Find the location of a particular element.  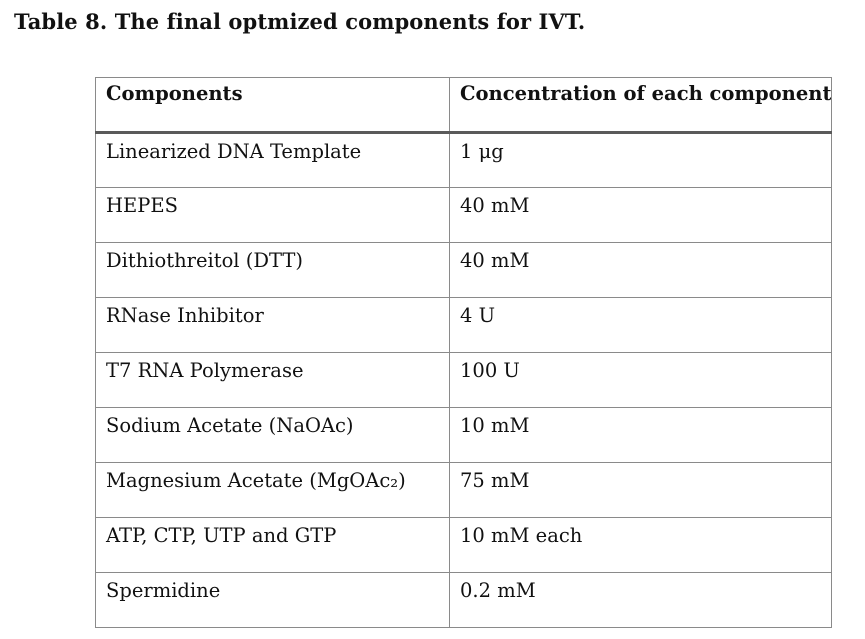

table-row: ATP, CTP, UTP and GTP 10 mM each is located at coordinates (463, 545).